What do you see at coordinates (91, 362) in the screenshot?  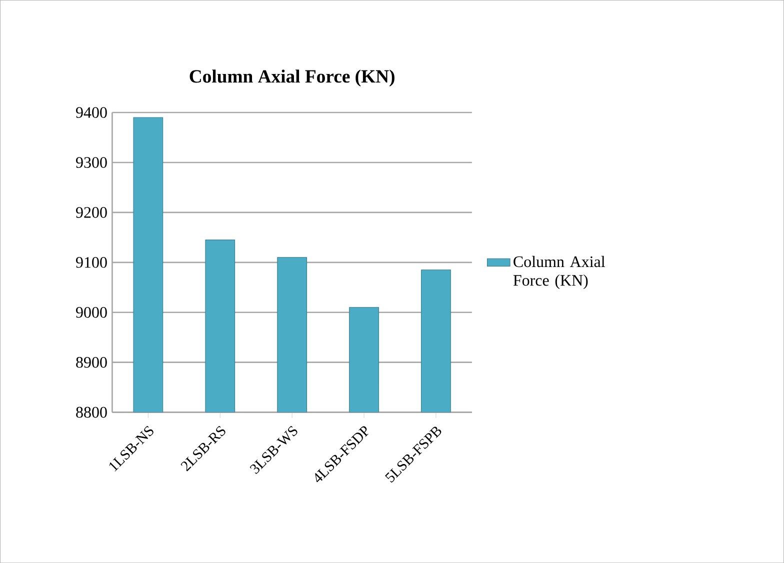 I see `y-tick-label: 8900` at bounding box center [91, 362].